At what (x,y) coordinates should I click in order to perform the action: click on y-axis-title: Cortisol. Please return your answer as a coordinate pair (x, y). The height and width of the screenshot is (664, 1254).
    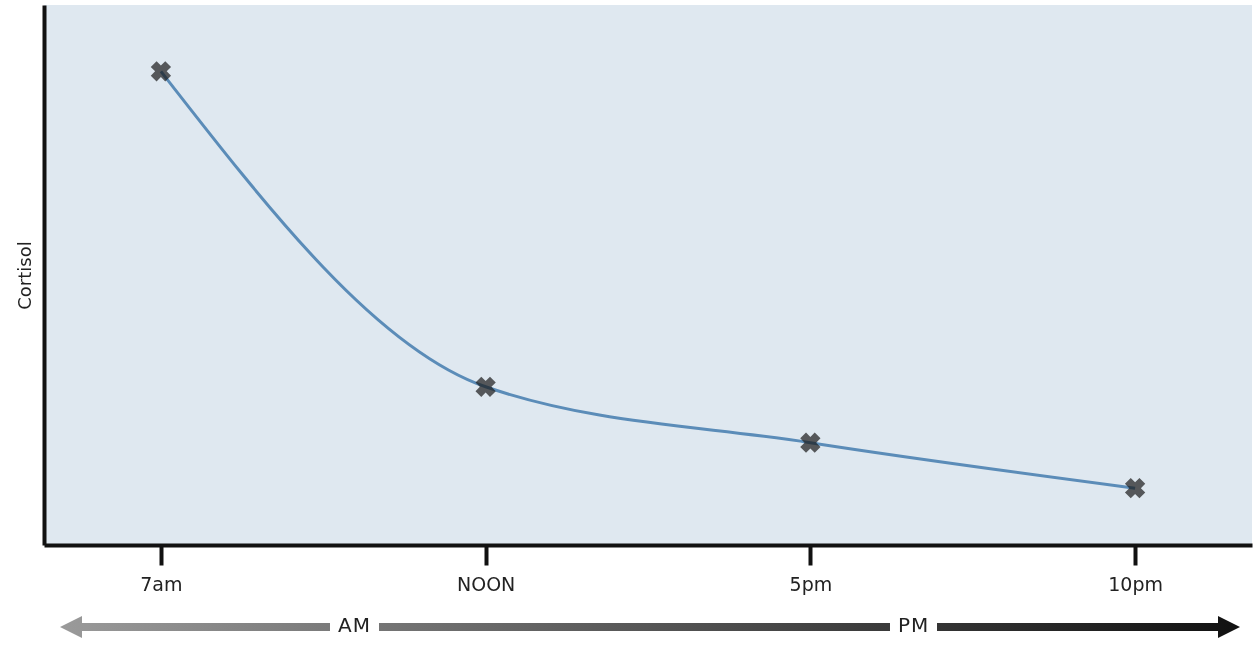
    Looking at the image, I should click on (24, 275).